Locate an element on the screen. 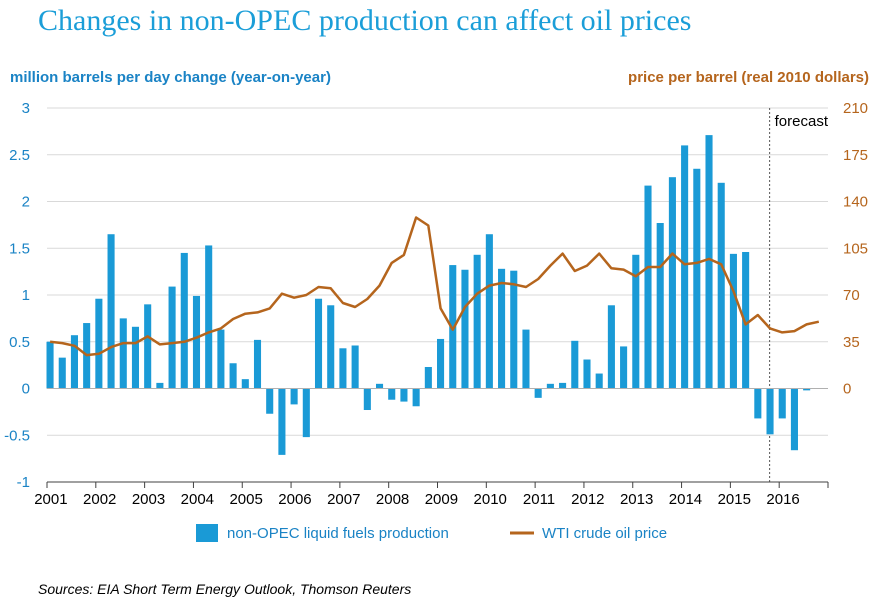 This screenshot has width=879, height=601. x-tick-label: 2001 is located at coordinates (50, 499).